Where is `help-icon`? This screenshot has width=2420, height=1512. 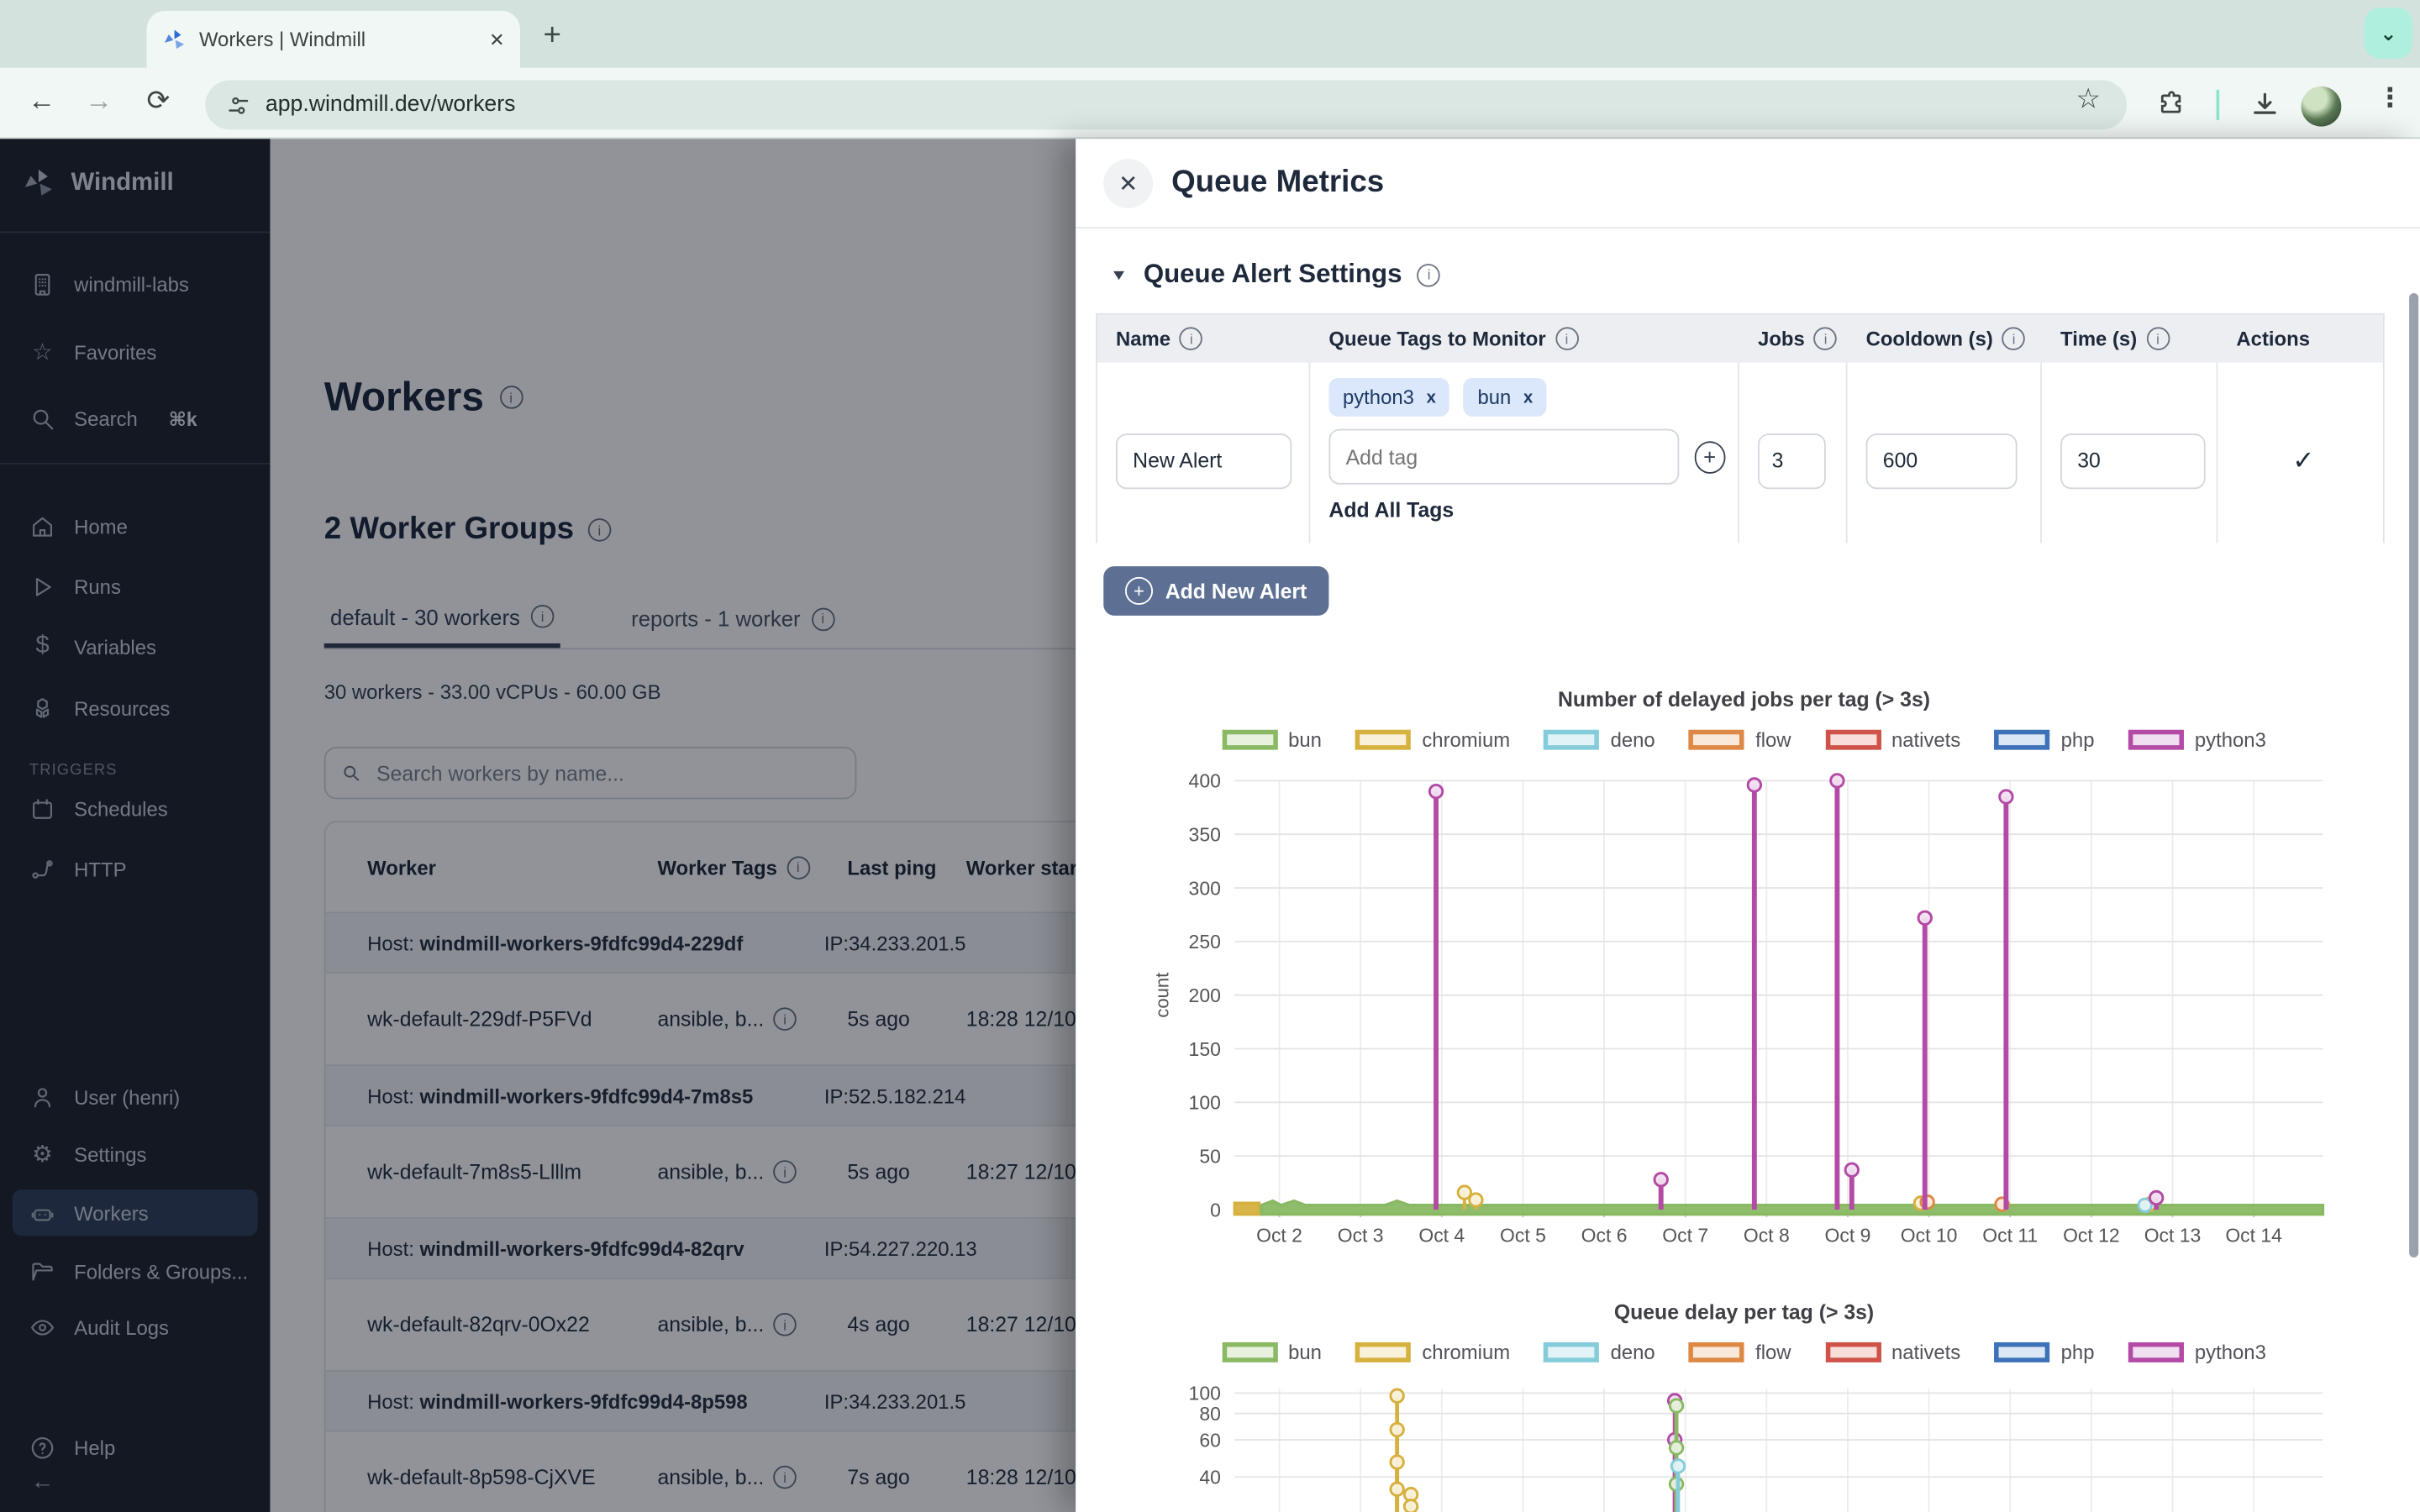
help-icon is located at coordinates (42, 1447).